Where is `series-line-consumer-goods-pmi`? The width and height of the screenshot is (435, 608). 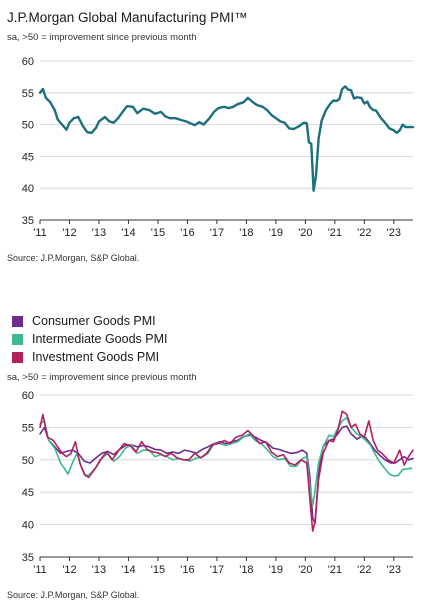
series-line-consumer-goods-pmi is located at coordinates (226, 475).